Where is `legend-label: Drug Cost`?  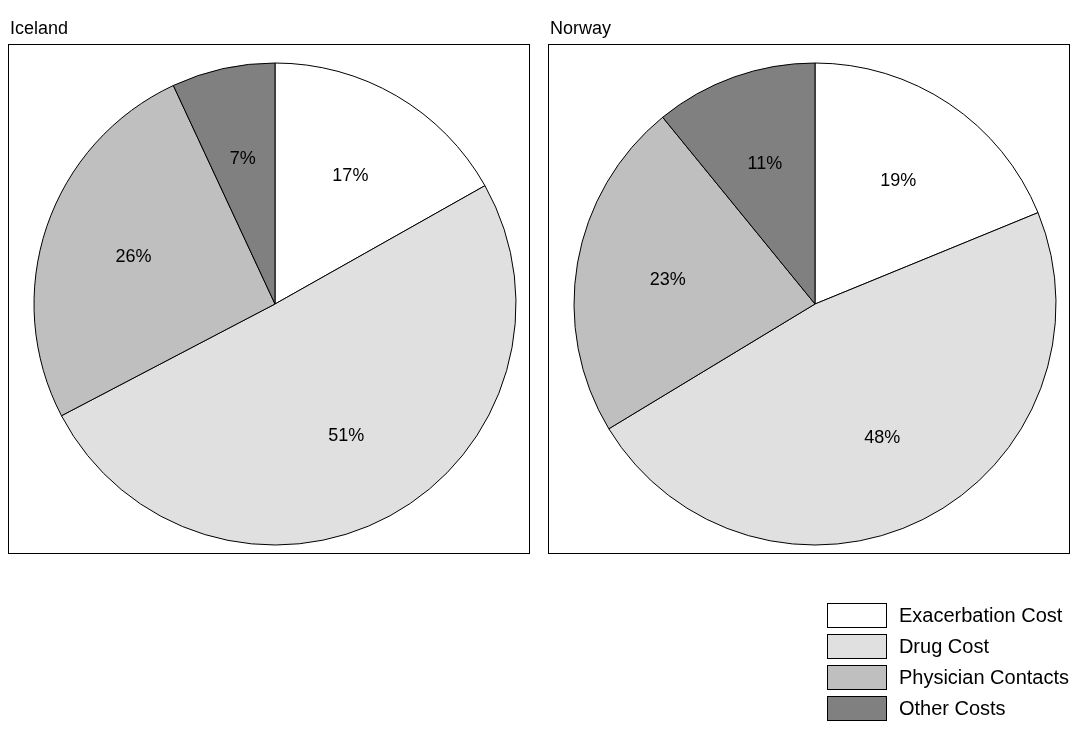
legend-label: Drug Cost is located at coordinates (943, 646).